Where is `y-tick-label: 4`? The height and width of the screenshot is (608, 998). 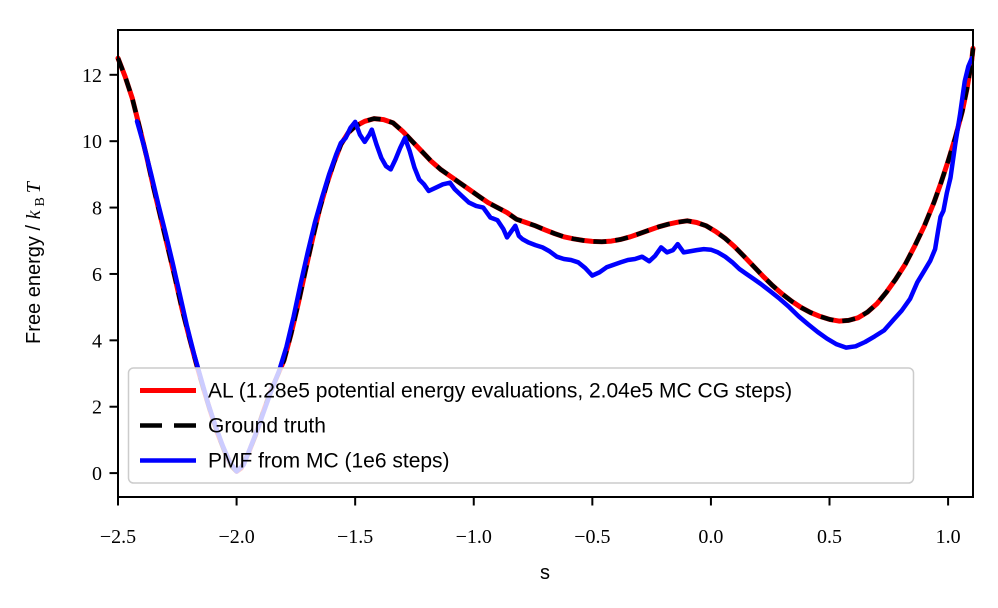 y-tick-label: 4 is located at coordinates (97, 341).